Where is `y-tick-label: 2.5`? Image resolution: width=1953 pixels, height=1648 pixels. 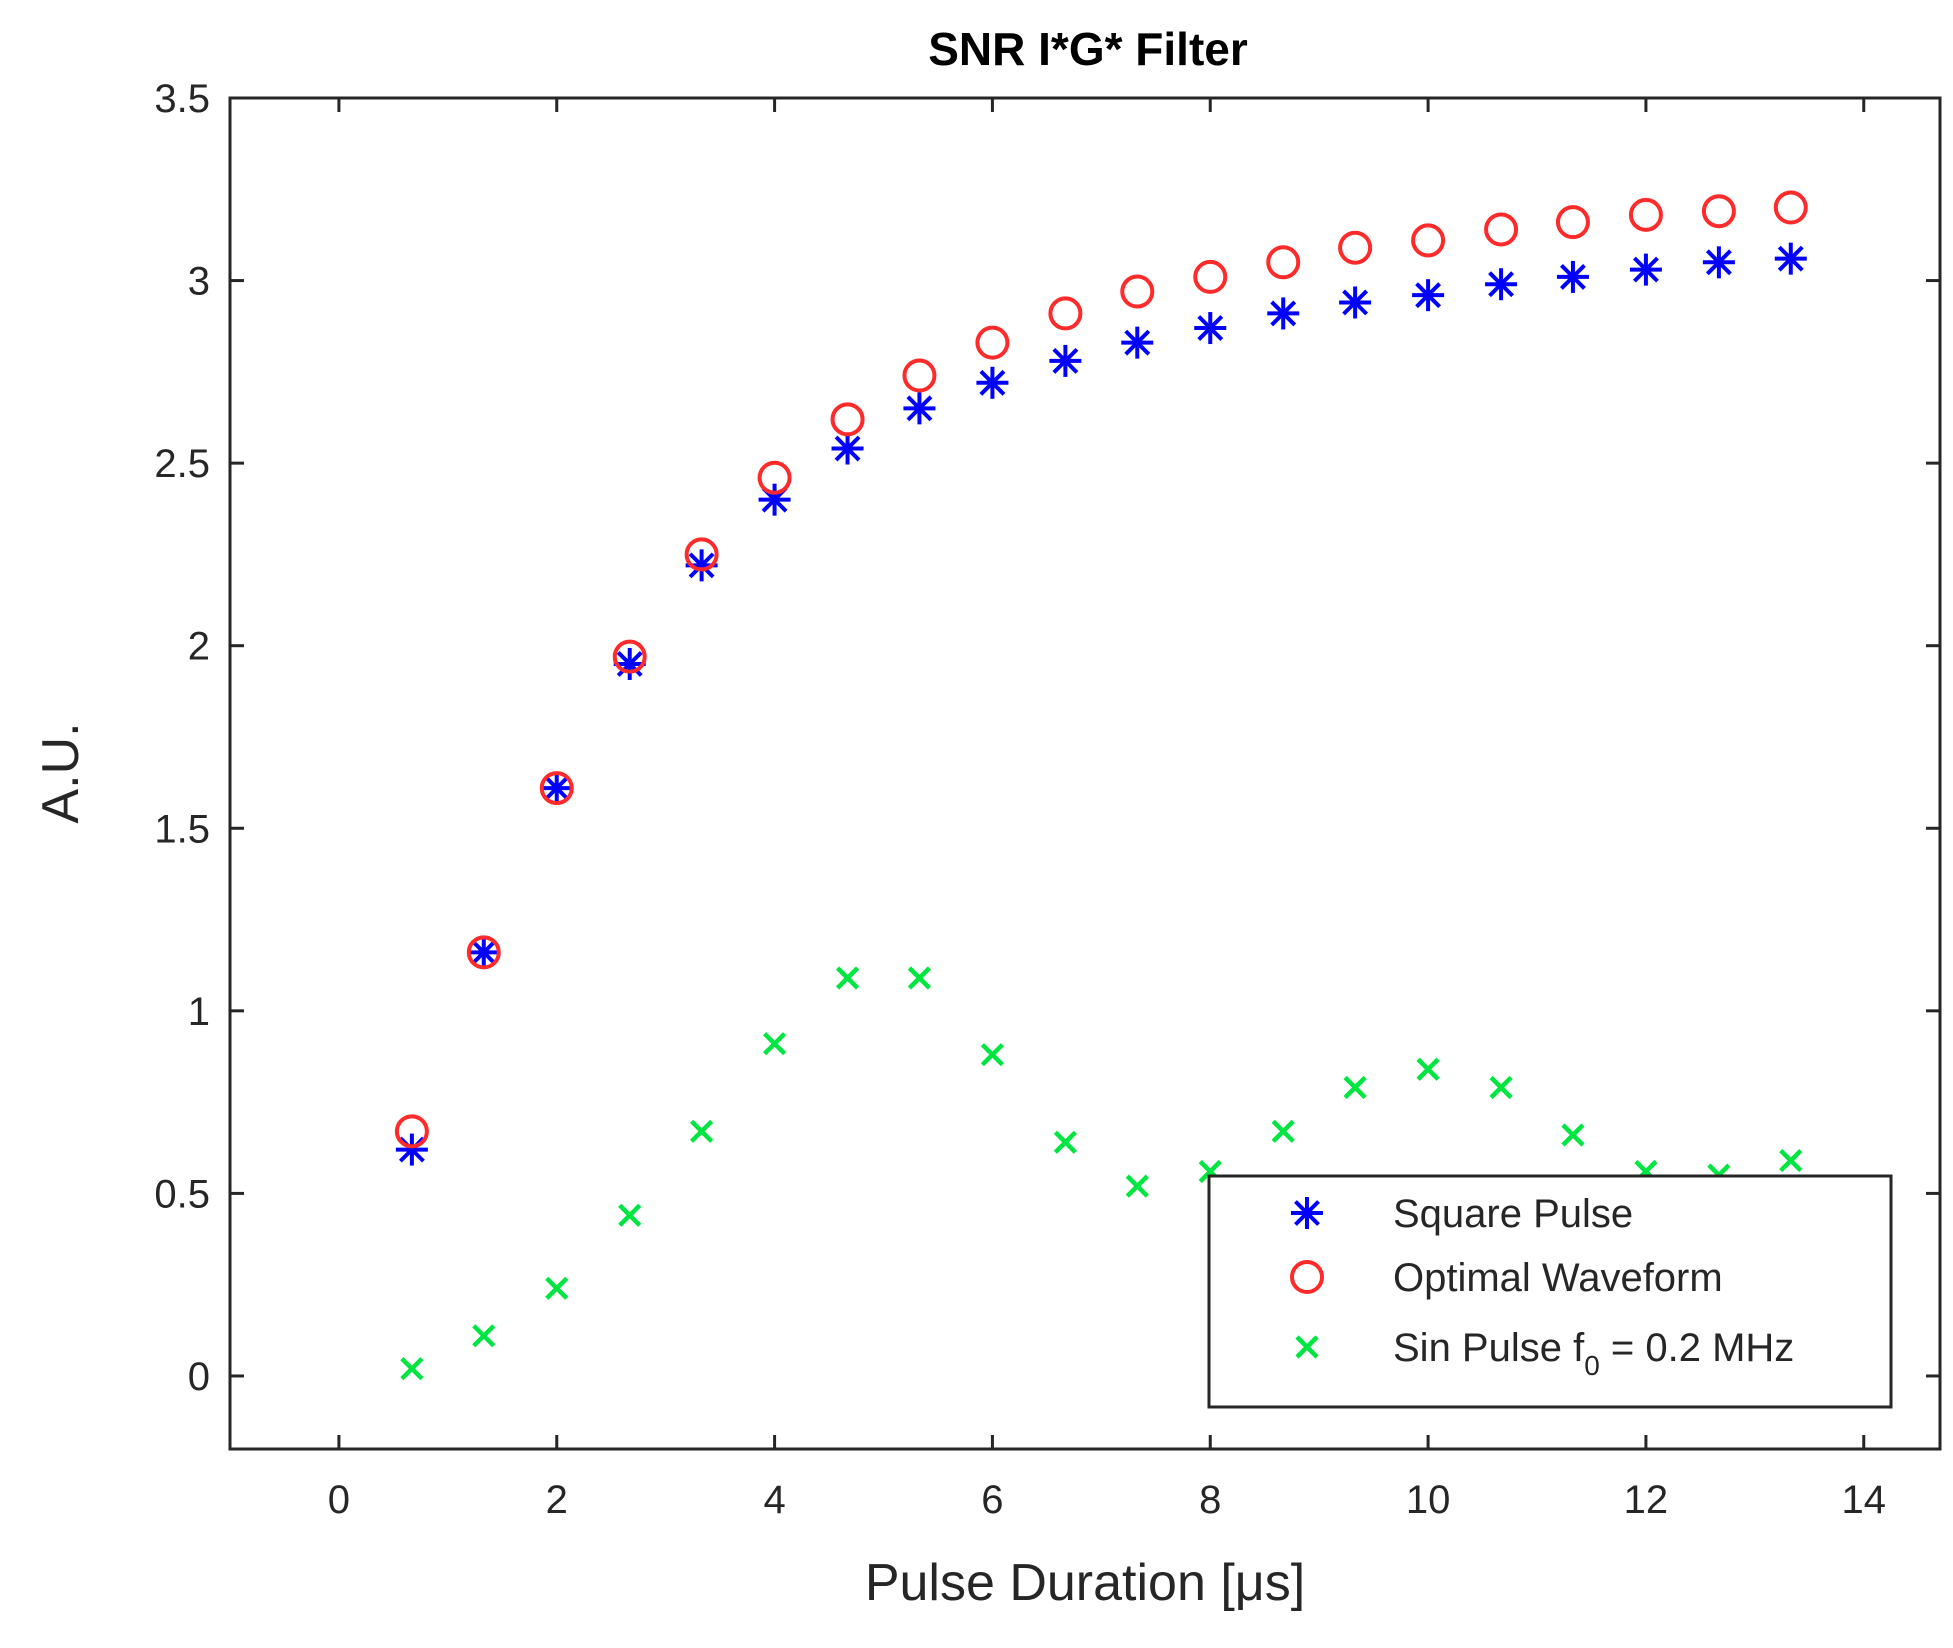 y-tick-label: 2.5 is located at coordinates (182, 464).